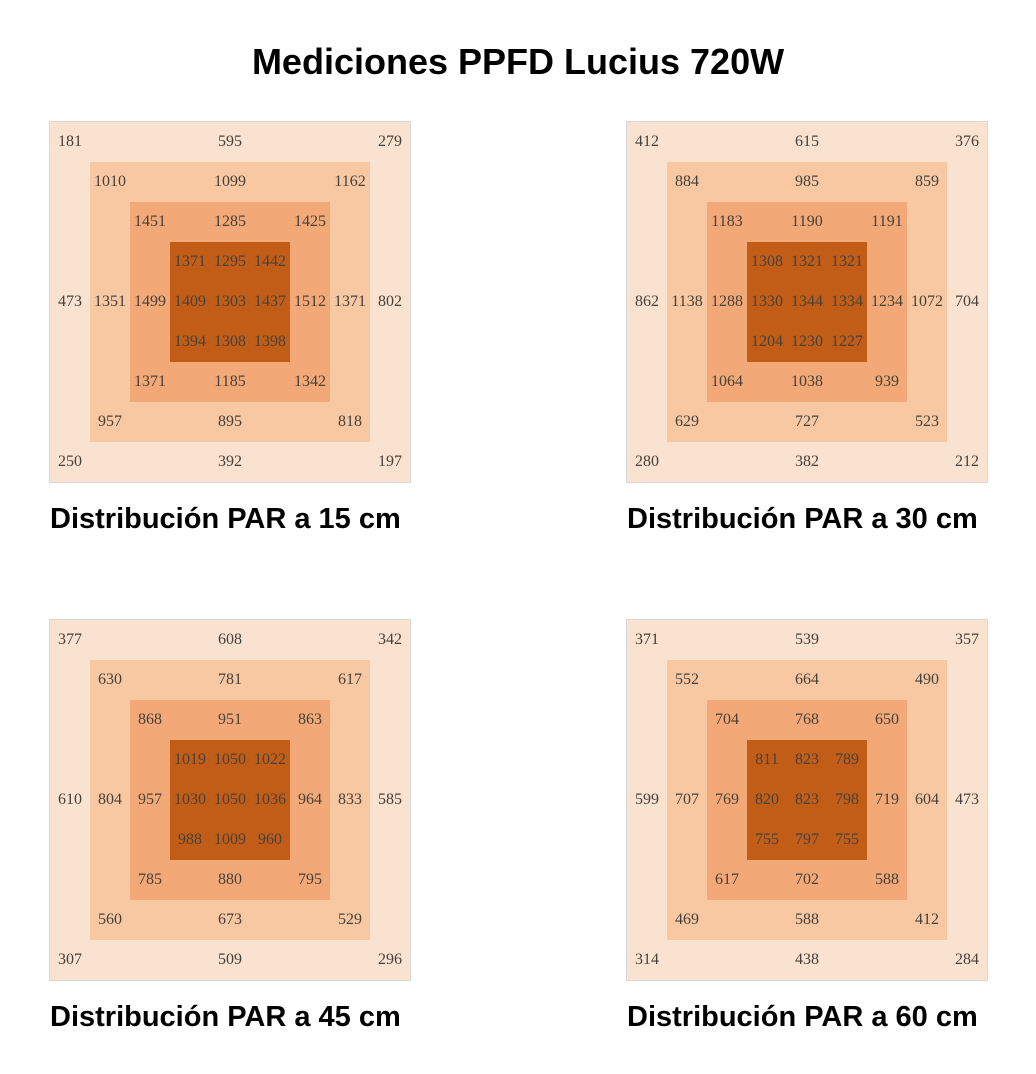 This screenshot has width=1036, height=1074. Describe the element at coordinates (887, 799) in the screenshot. I see `ppfd-value: 719` at that location.